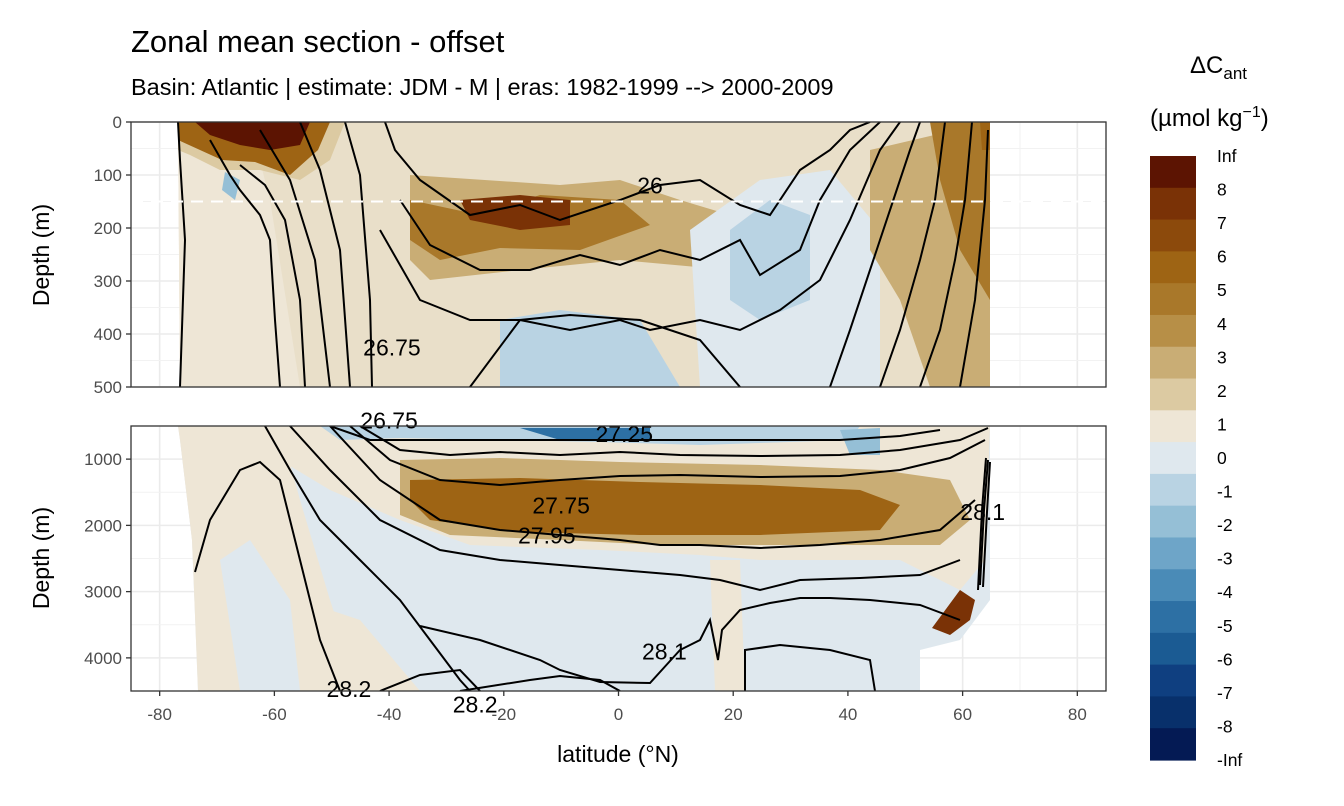 The height and width of the screenshot is (806, 1344). Describe the element at coordinates (107, 559) in the screenshot. I see `lower-y-axis: 1000 2000 3000 4000` at that location.